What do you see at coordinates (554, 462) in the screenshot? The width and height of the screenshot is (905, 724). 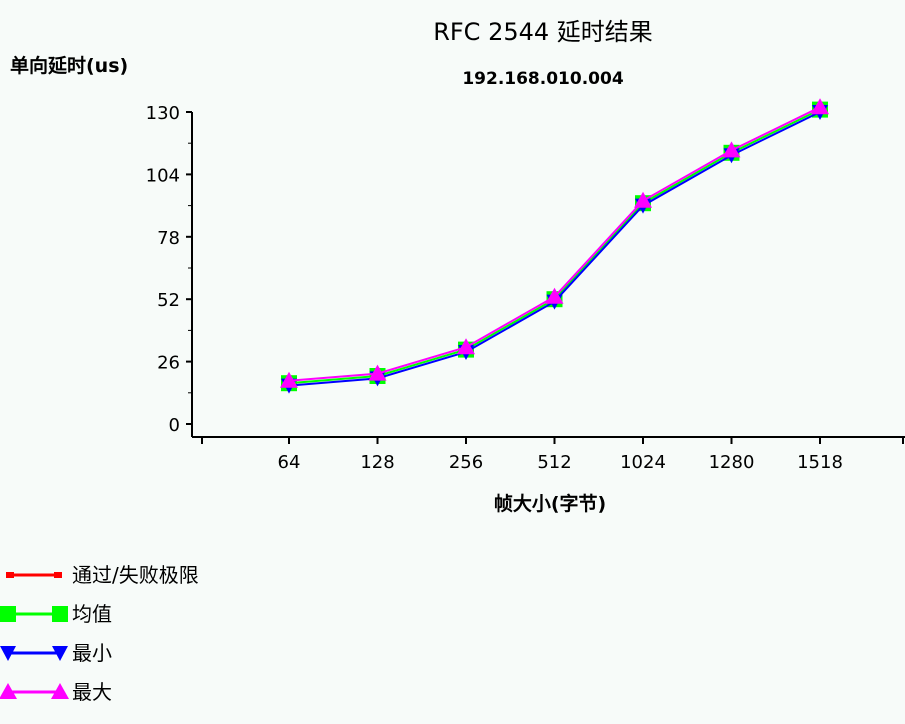 I see `x-tick-label: 512` at bounding box center [554, 462].